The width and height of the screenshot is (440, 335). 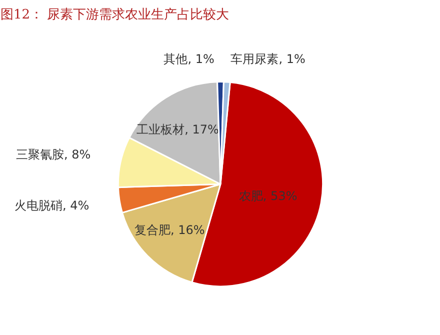 What do you see at coordinates (53, 155) in the screenshot?
I see `slice-label: 三聚氰胺, 8%` at bounding box center [53, 155].